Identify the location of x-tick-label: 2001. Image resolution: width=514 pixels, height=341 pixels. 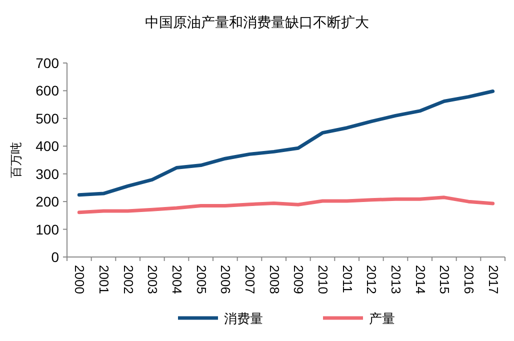
(104, 279).